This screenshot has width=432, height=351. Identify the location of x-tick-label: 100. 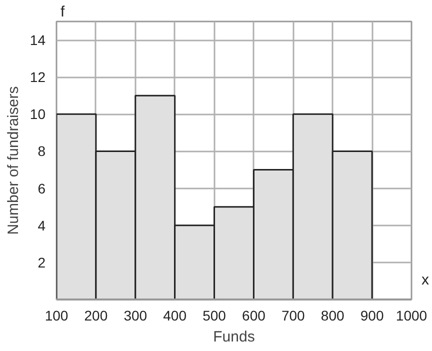
(56, 316).